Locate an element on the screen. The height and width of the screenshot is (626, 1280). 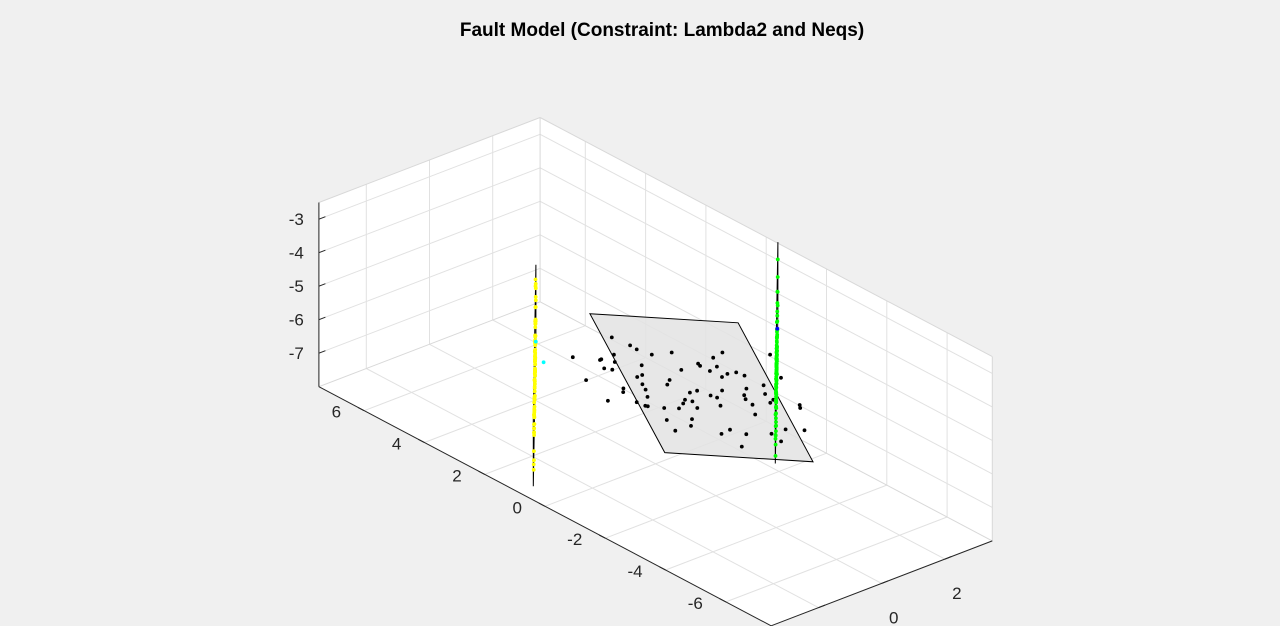
x-tick-label: 0 is located at coordinates (893, 617).